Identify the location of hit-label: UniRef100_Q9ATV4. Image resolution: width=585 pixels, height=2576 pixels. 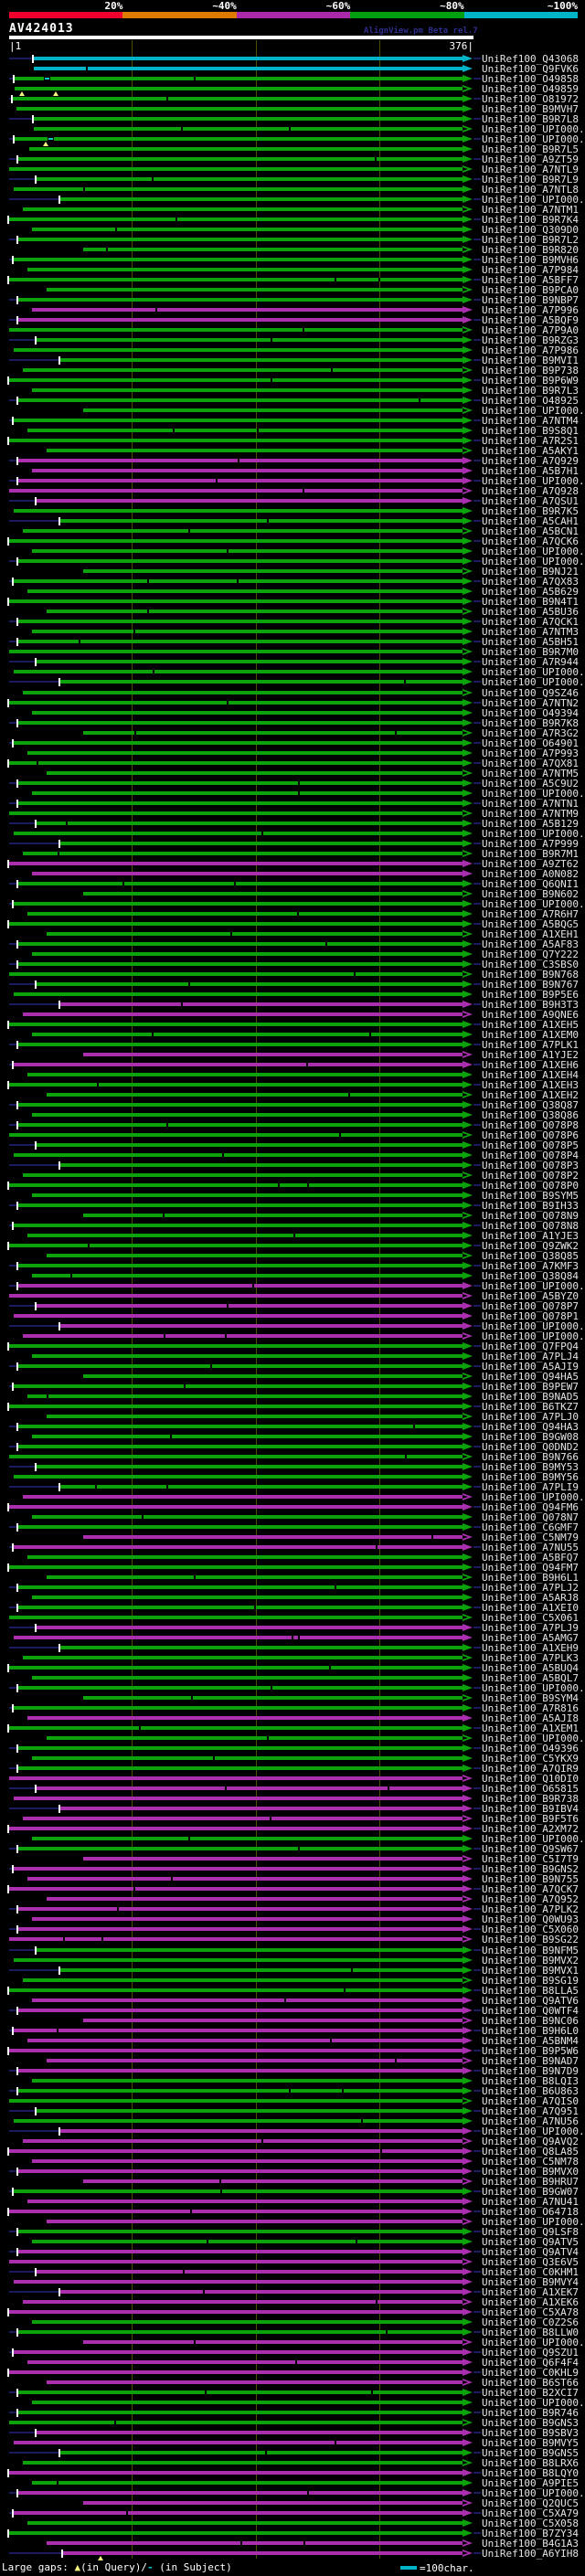
(531, 2252).